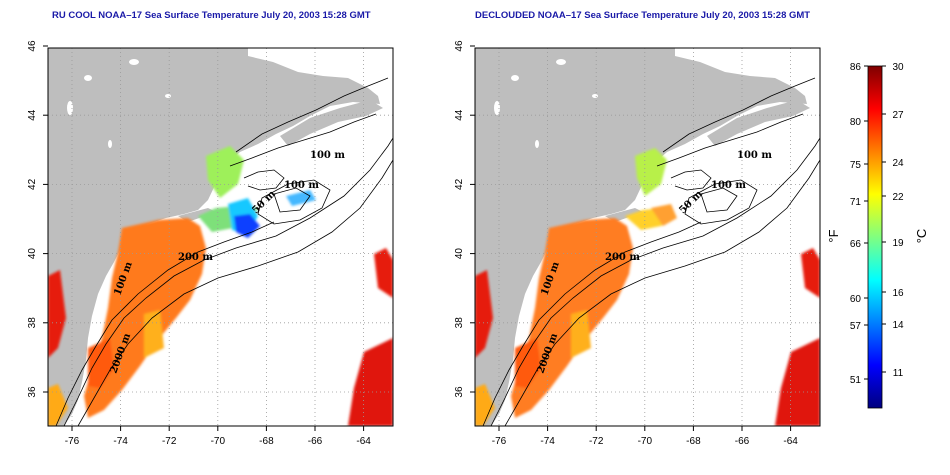  Describe the element at coordinates (856, 165) in the screenshot. I see `fahrenheit-tick-label: 75` at that location.